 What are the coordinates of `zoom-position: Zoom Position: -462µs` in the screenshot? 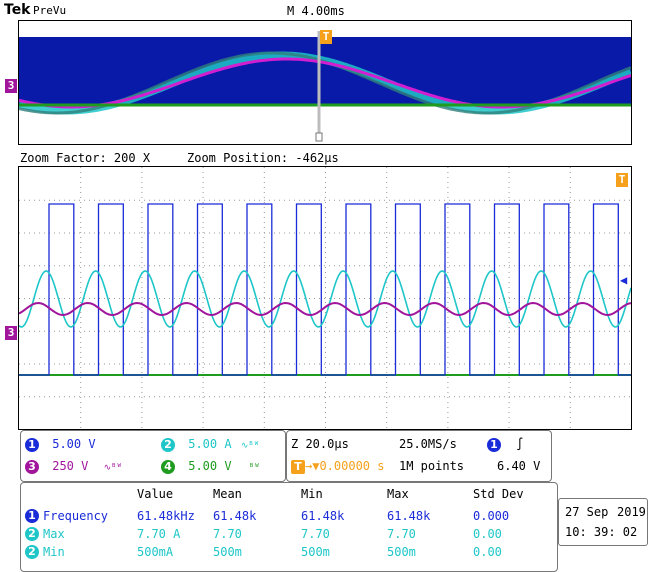 It's located at (263, 158).